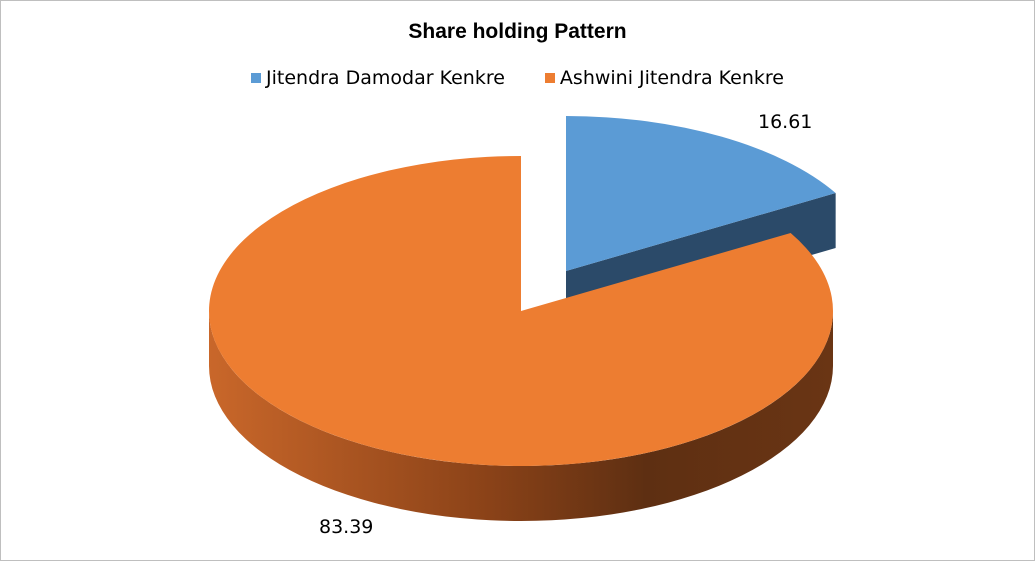 This screenshot has height=561, width=1035. Describe the element at coordinates (385, 78) in the screenshot. I see `legend-label: Jitendra Damodar Kenkre` at that location.